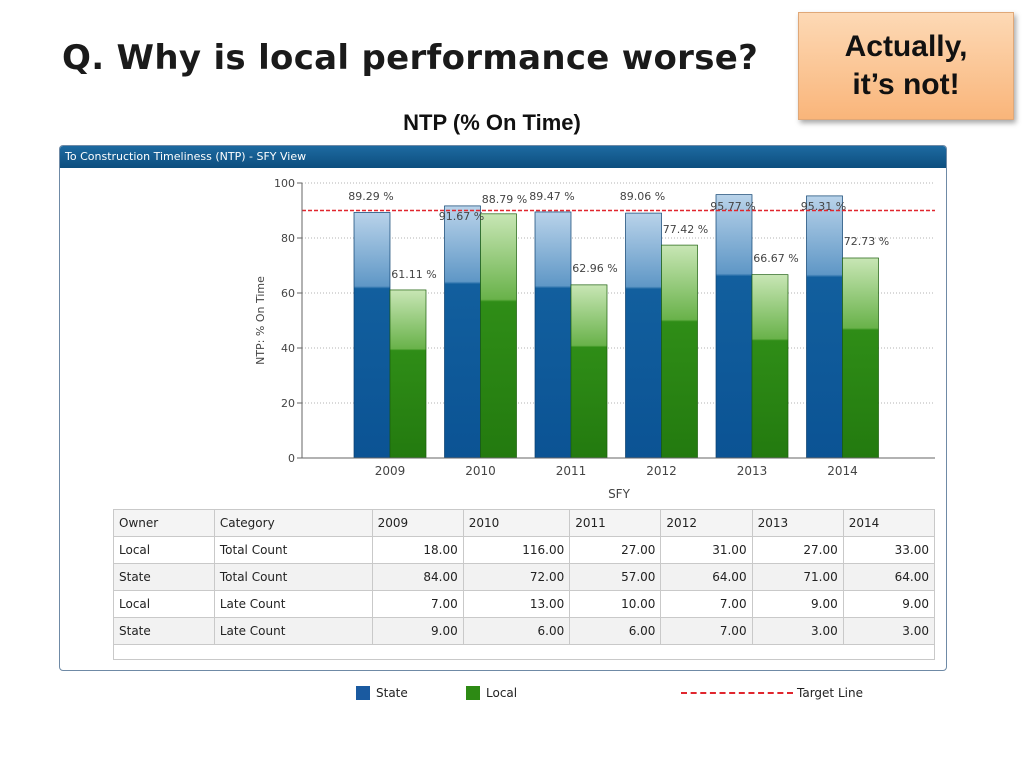 The height and width of the screenshot is (768, 1024). Describe the element at coordinates (293, 523) in the screenshot. I see `column-header: Category` at that location.